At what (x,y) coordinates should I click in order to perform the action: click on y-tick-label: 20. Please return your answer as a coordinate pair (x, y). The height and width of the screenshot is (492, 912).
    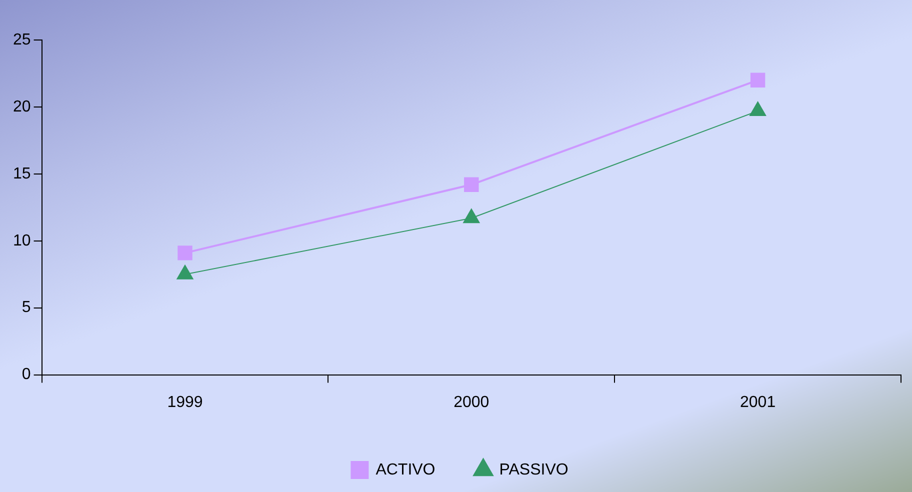
    Looking at the image, I should click on (22, 107).